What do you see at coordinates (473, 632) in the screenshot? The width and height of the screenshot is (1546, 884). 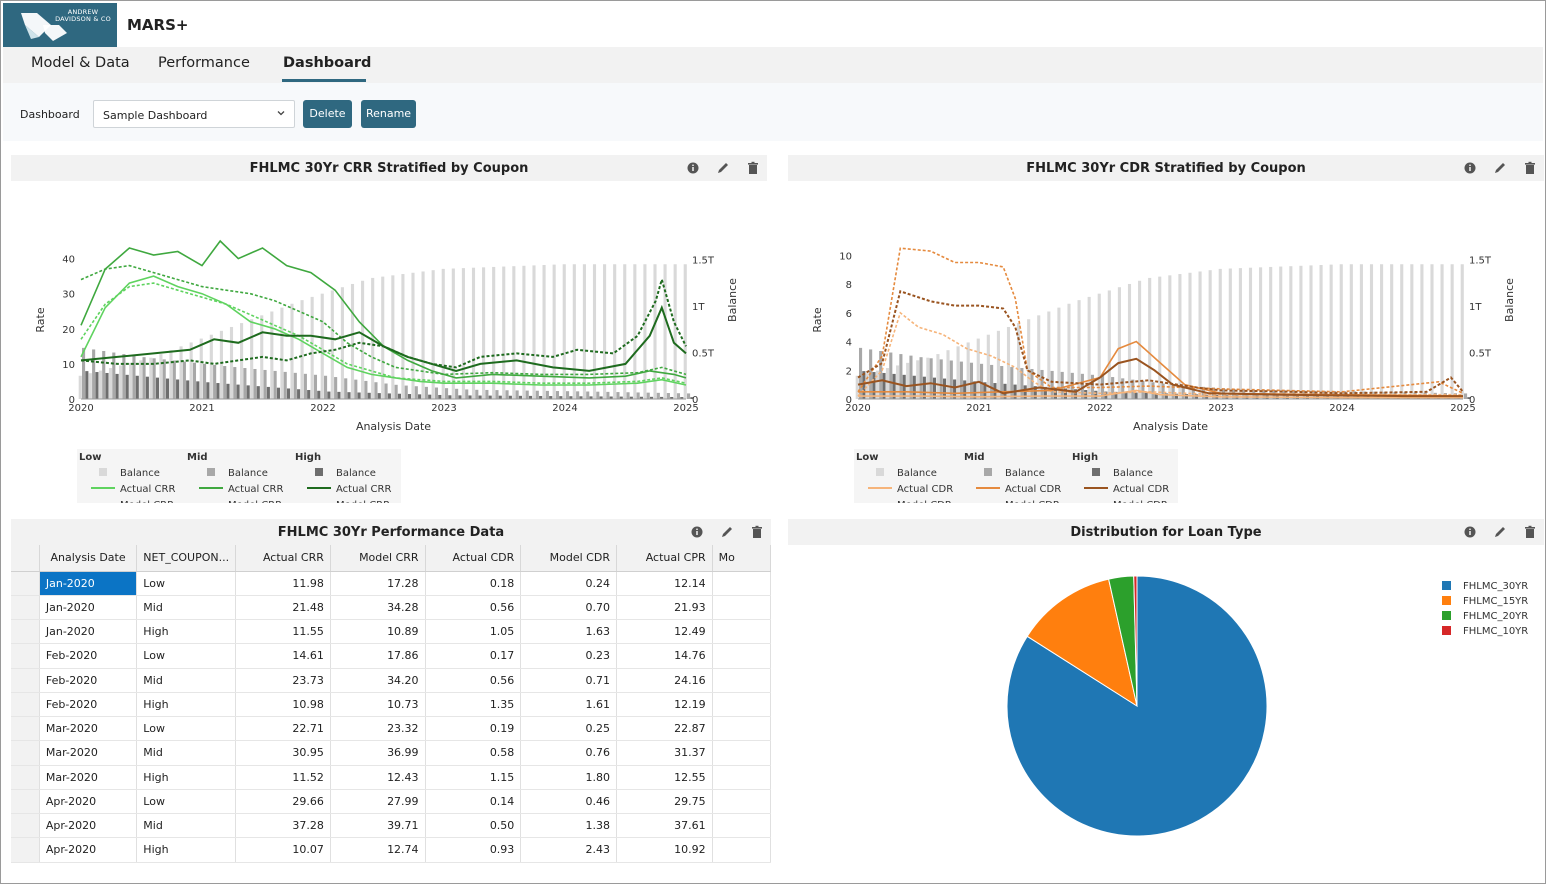 I see `table-cell: 1.05` at bounding box center [473, 632].